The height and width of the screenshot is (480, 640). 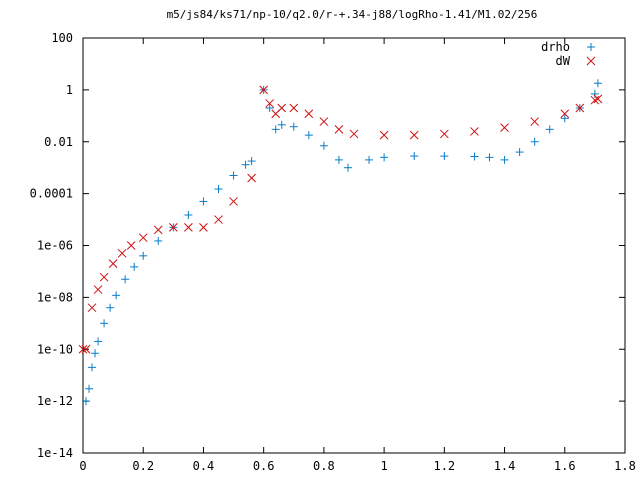 What do you see at coordinates (58, 142) in the screenshot?
I see `y-tick-label: 0.01` at bounding box center [58, 142].